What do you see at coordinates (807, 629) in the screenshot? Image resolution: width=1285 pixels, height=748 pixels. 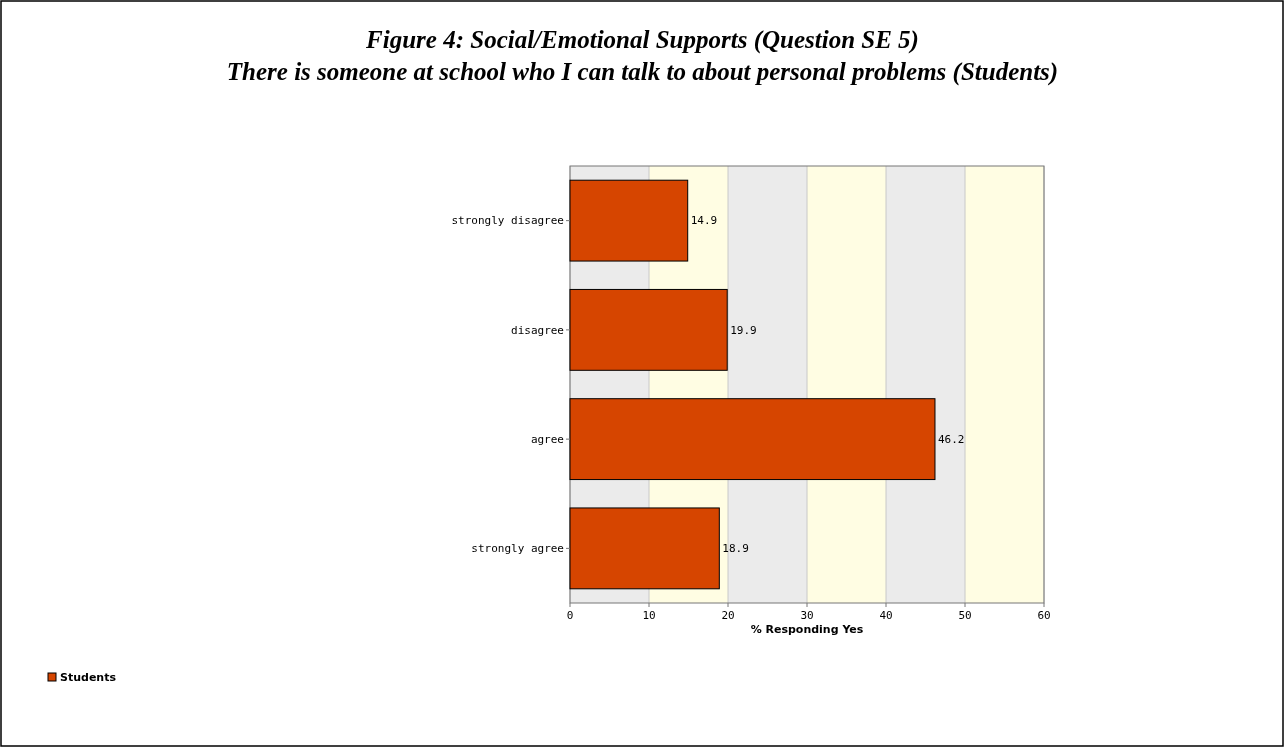 I see `x-axis-title: % Responding Yes` at bounding box center [807, 629].